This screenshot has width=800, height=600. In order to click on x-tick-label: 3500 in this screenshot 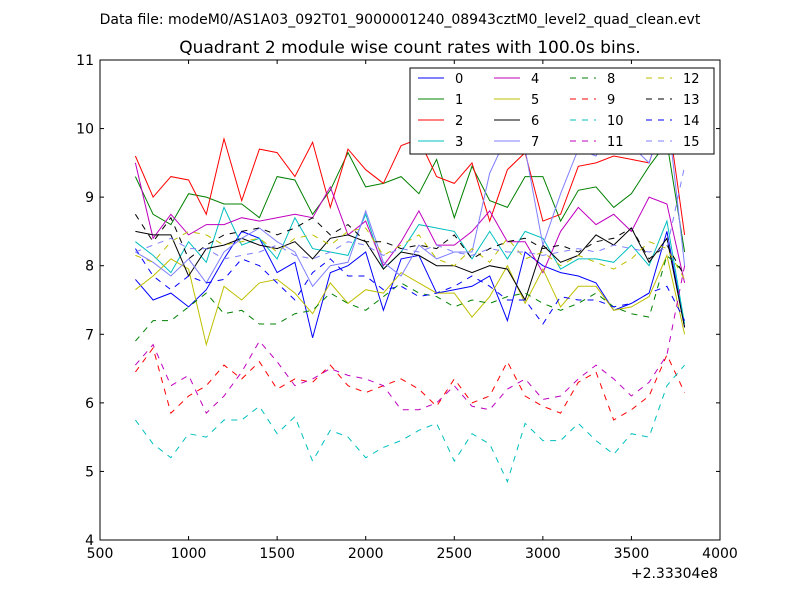, I will do `click(632, 554)`.